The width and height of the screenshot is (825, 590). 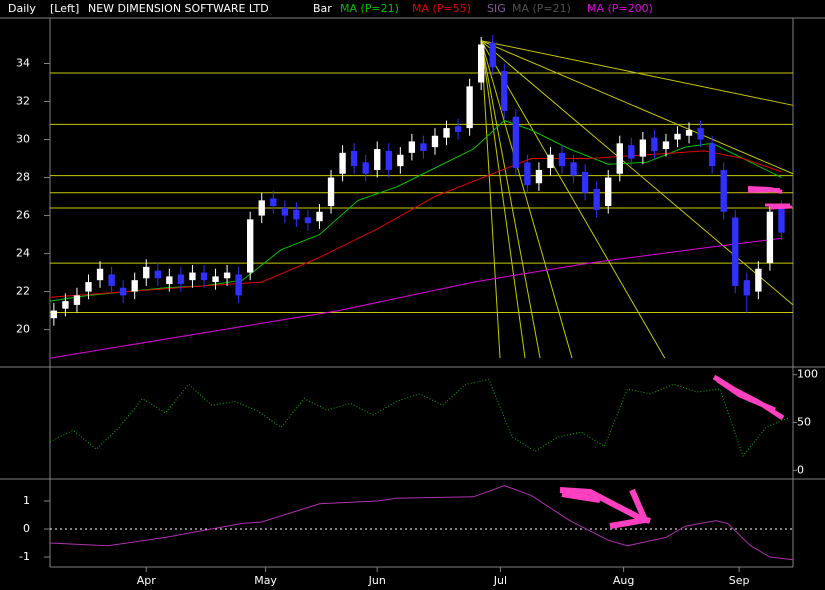 I want to click on y-tick-label: 1, so click(x=26, y=500).